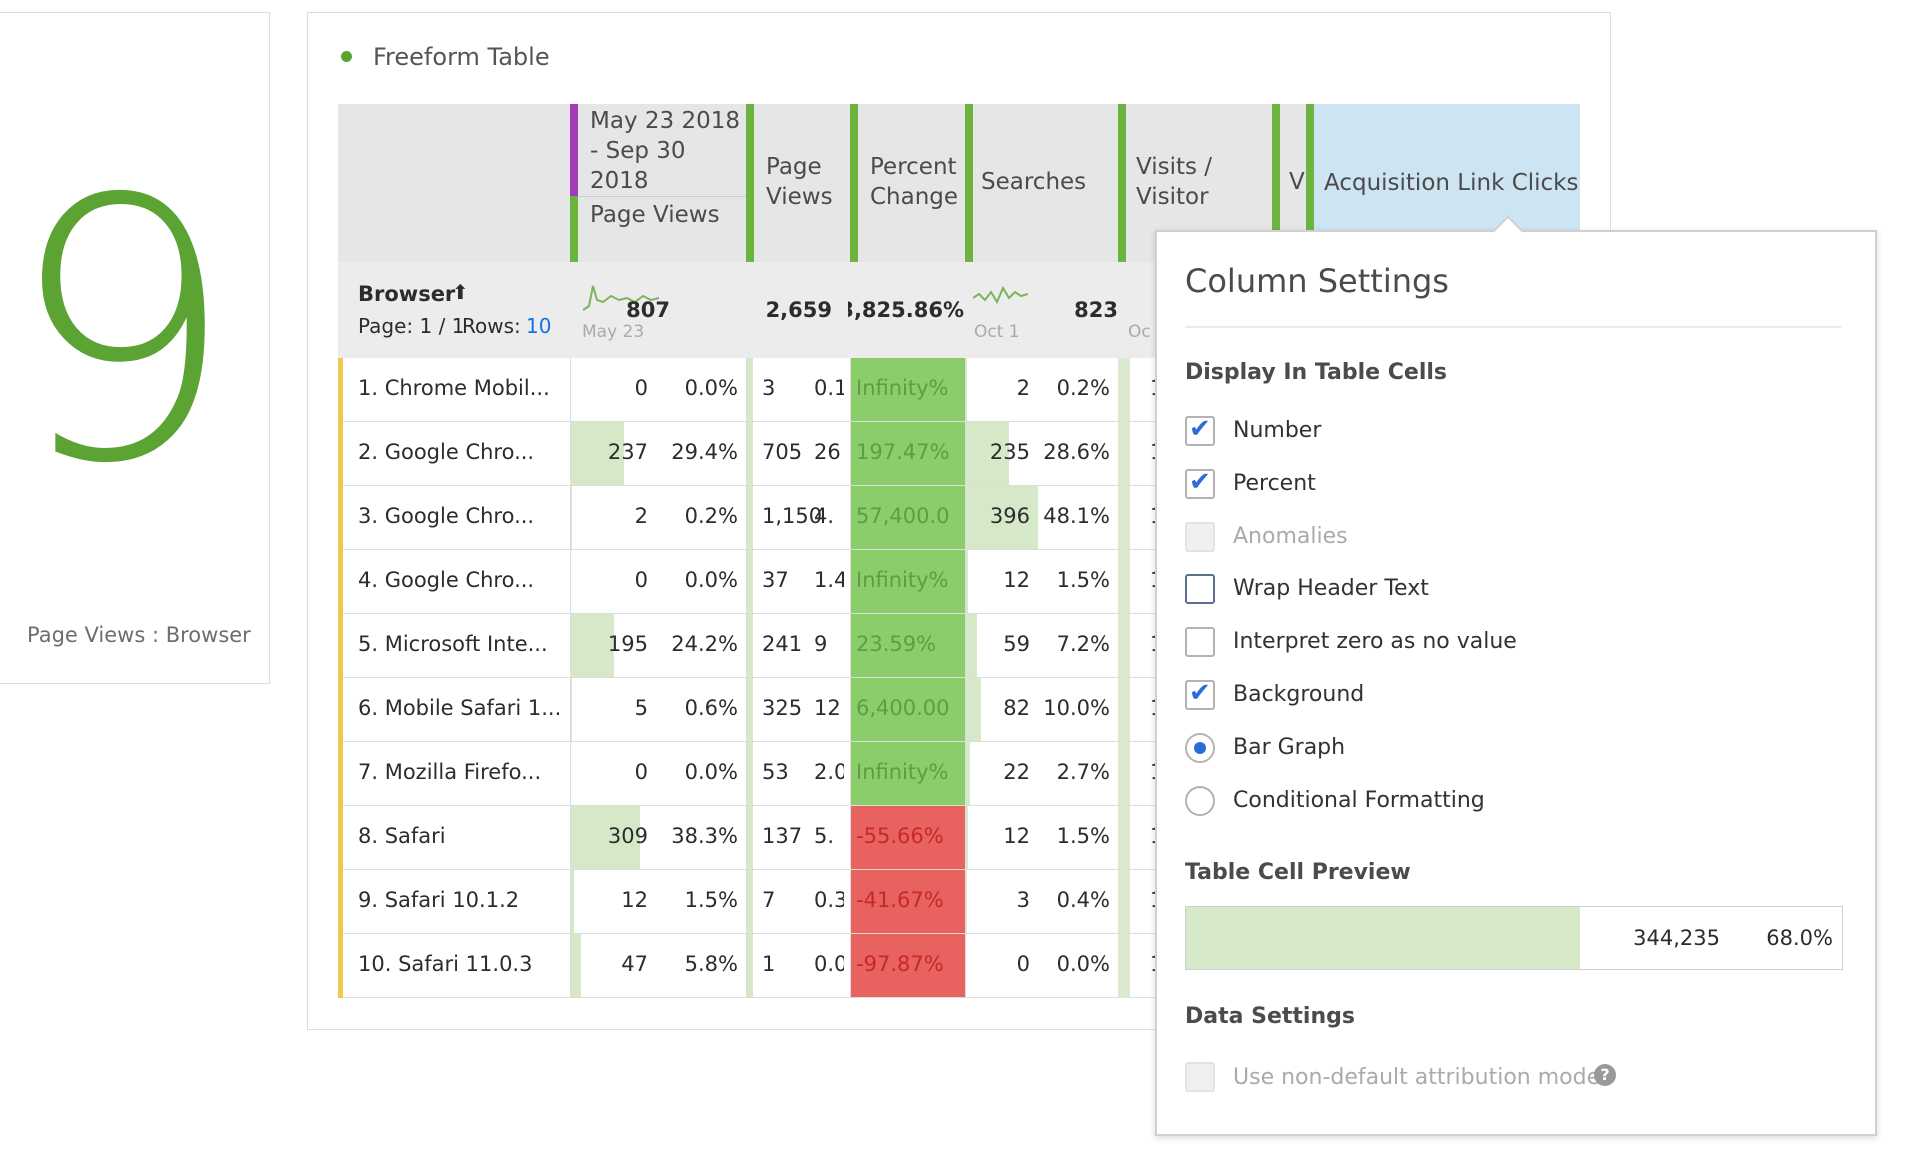 This screenshot has width=1920, height=1157. What do you see at coordinates (1076, 708) in the screenshot?
I see `searches-percent: 10.0%` at bounding box center [1076, 708].